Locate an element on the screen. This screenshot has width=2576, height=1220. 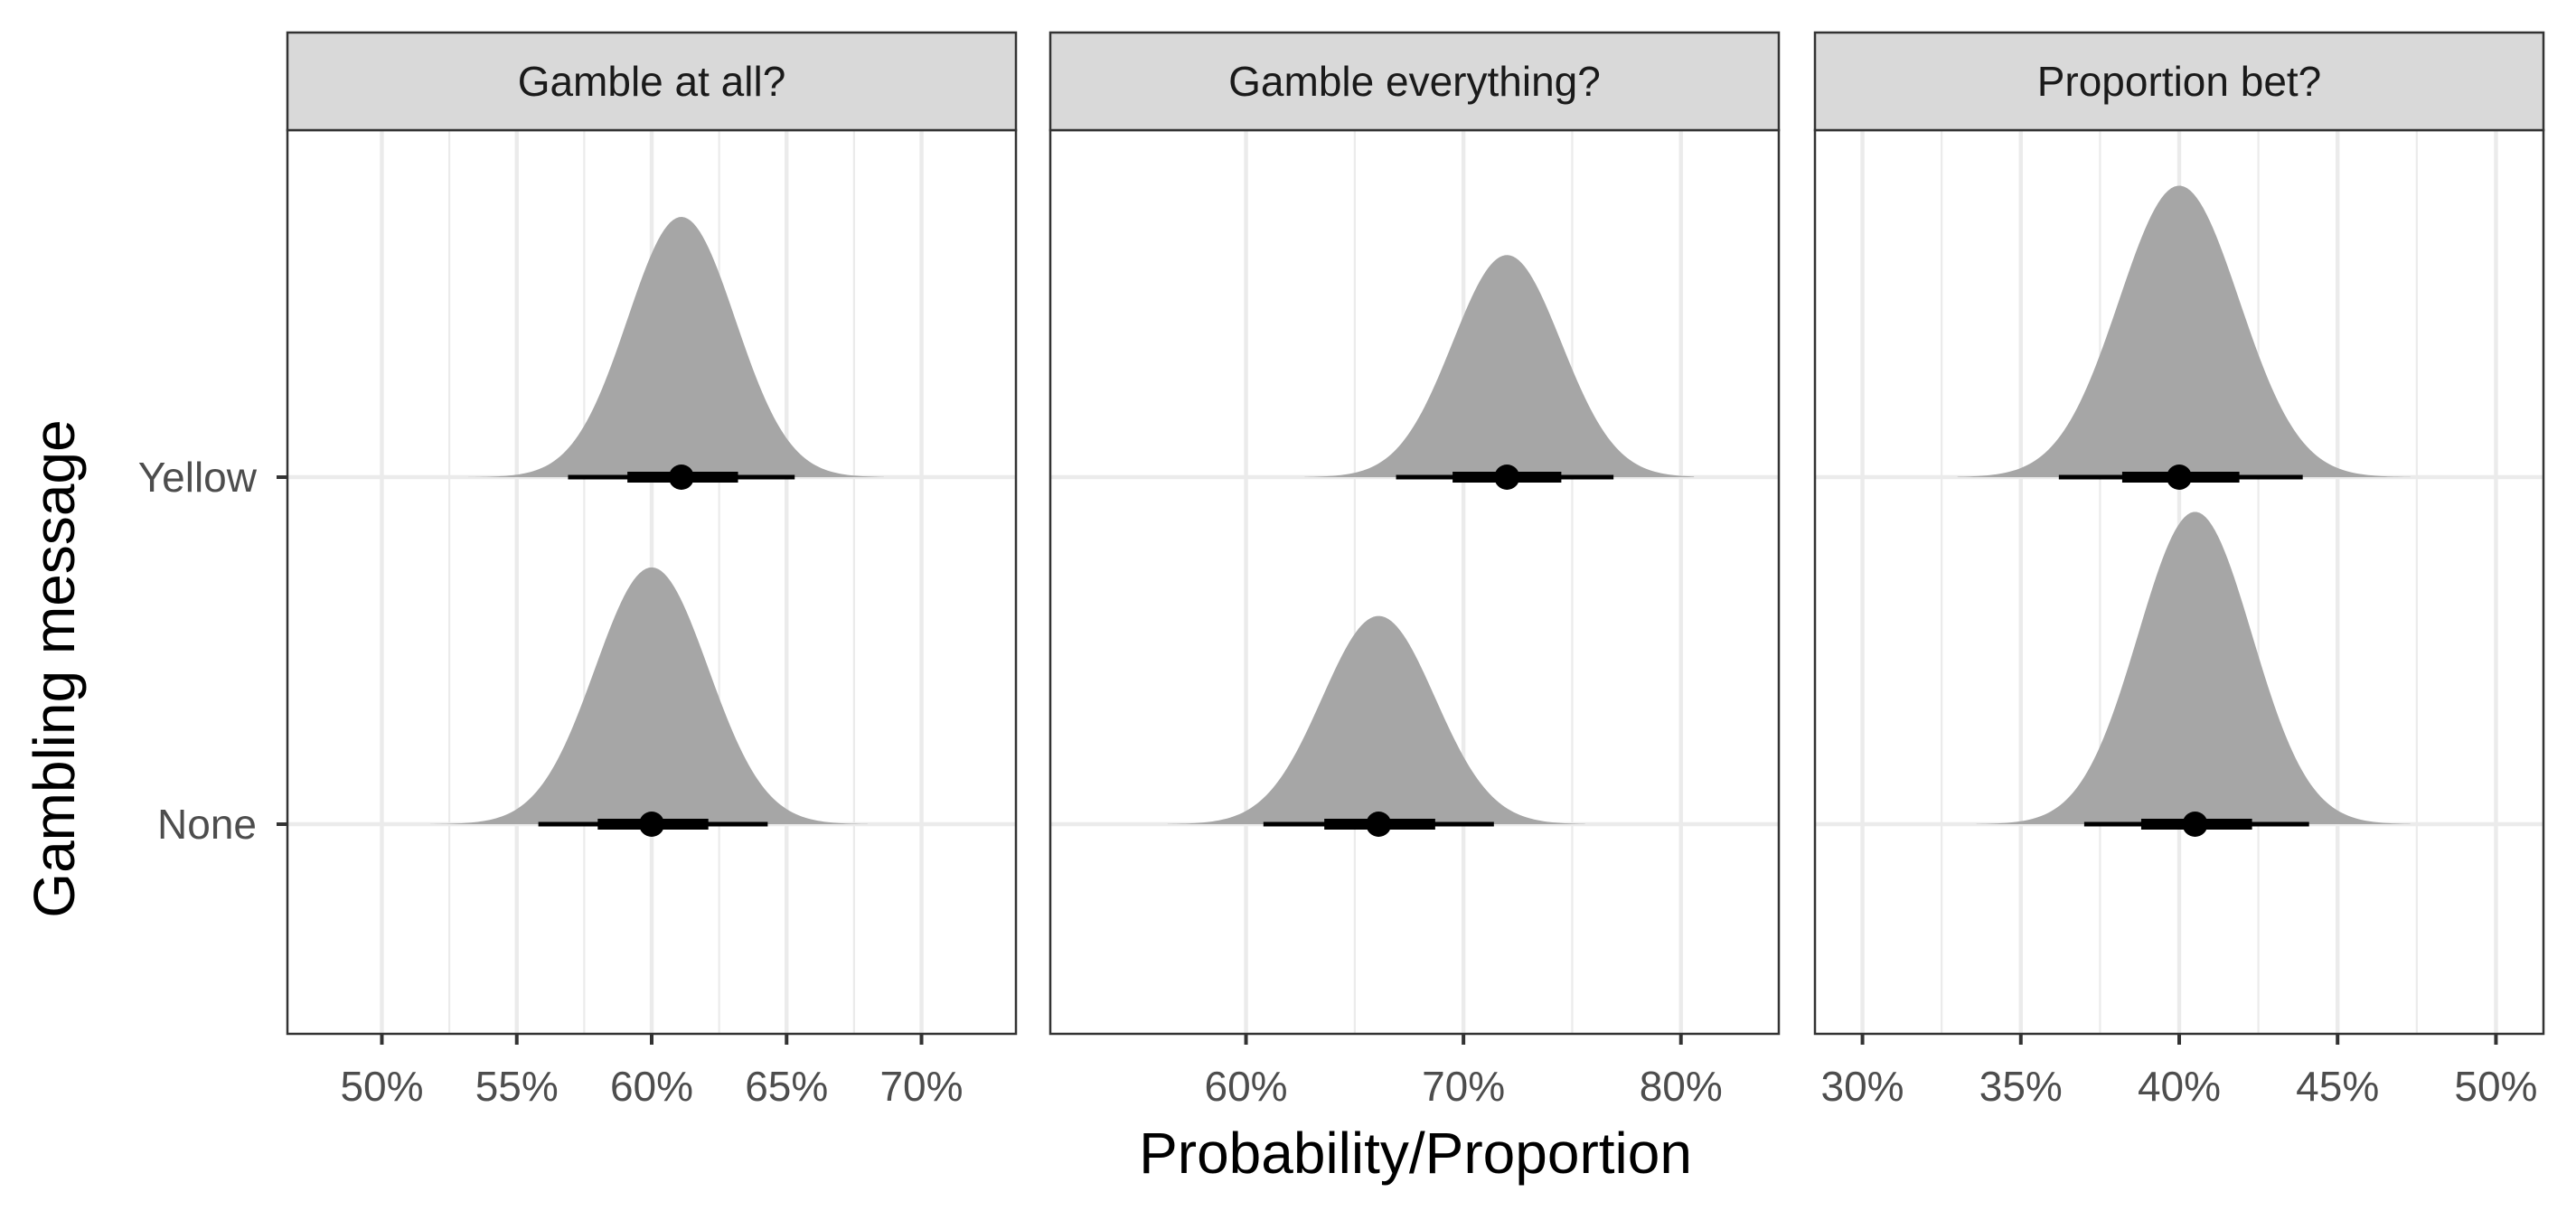
y-tick-label-yellow: Yellow is located at coordinates (198, 477).